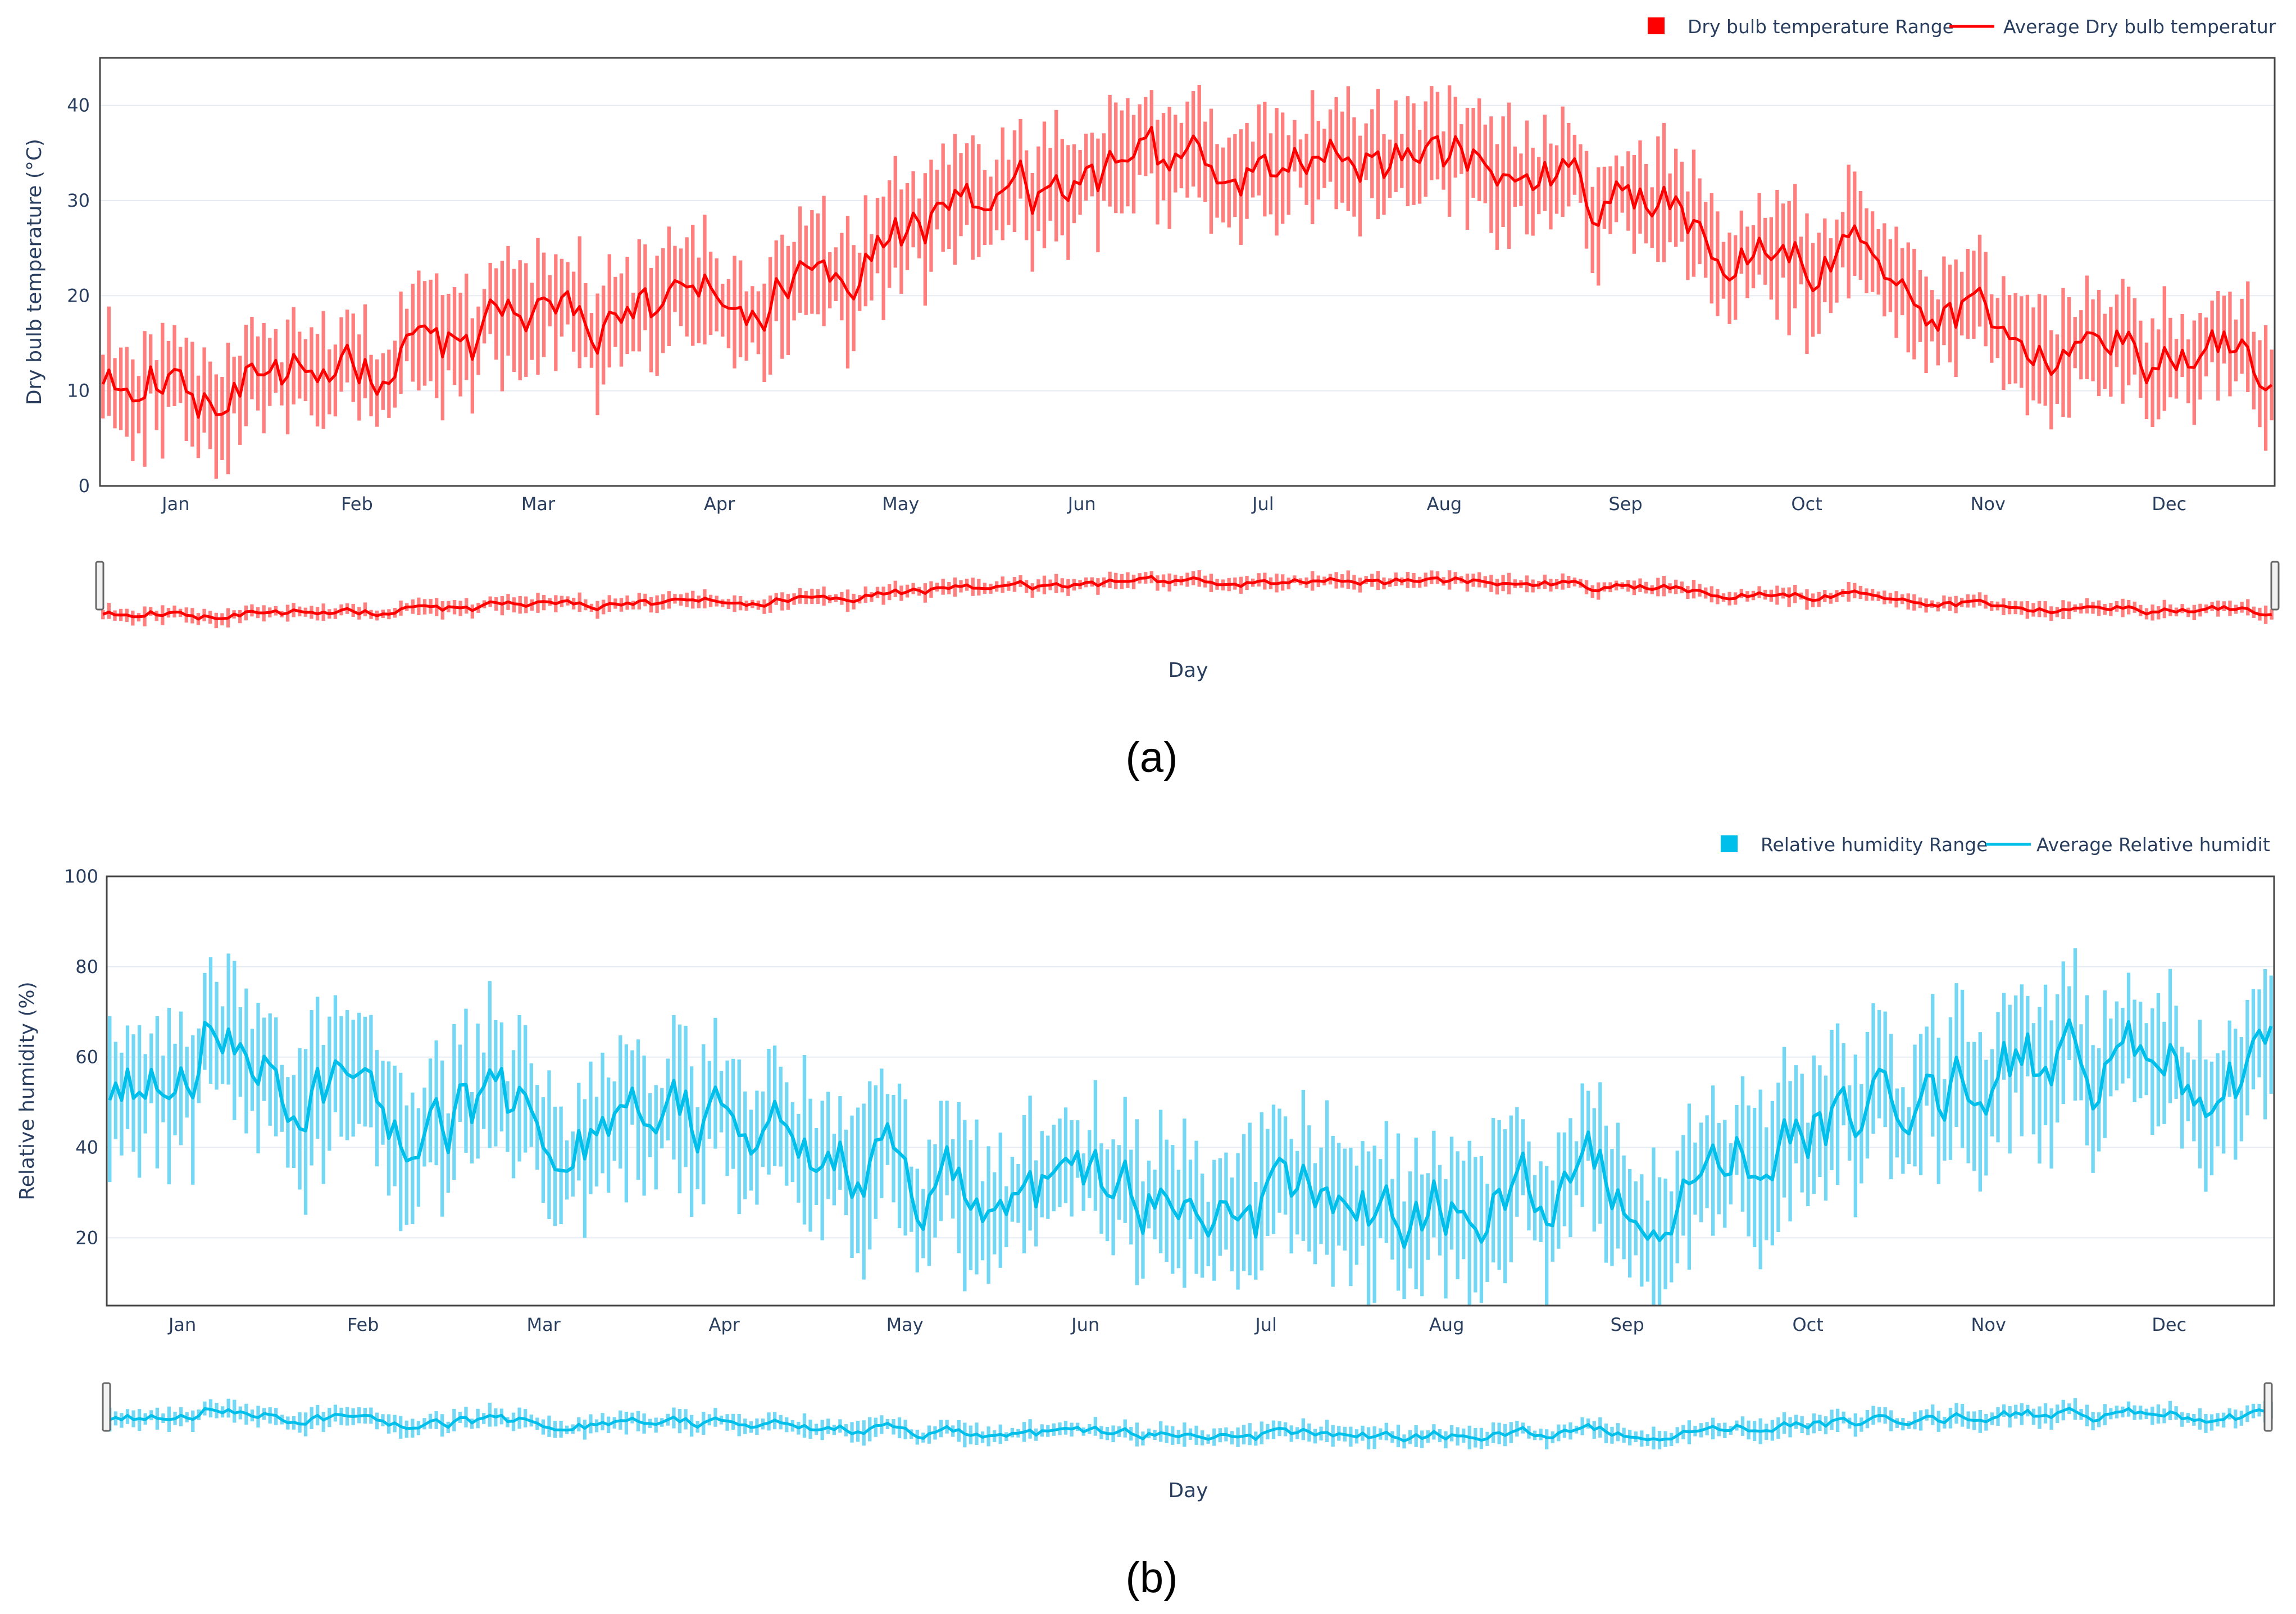 This screenshot has width=2296, height=1614. What do you see at coordinates (1874, 845) in the screenshot?
I see `legend-range-label-b: Relative humidity Range` at bounding box center [1874, 845].